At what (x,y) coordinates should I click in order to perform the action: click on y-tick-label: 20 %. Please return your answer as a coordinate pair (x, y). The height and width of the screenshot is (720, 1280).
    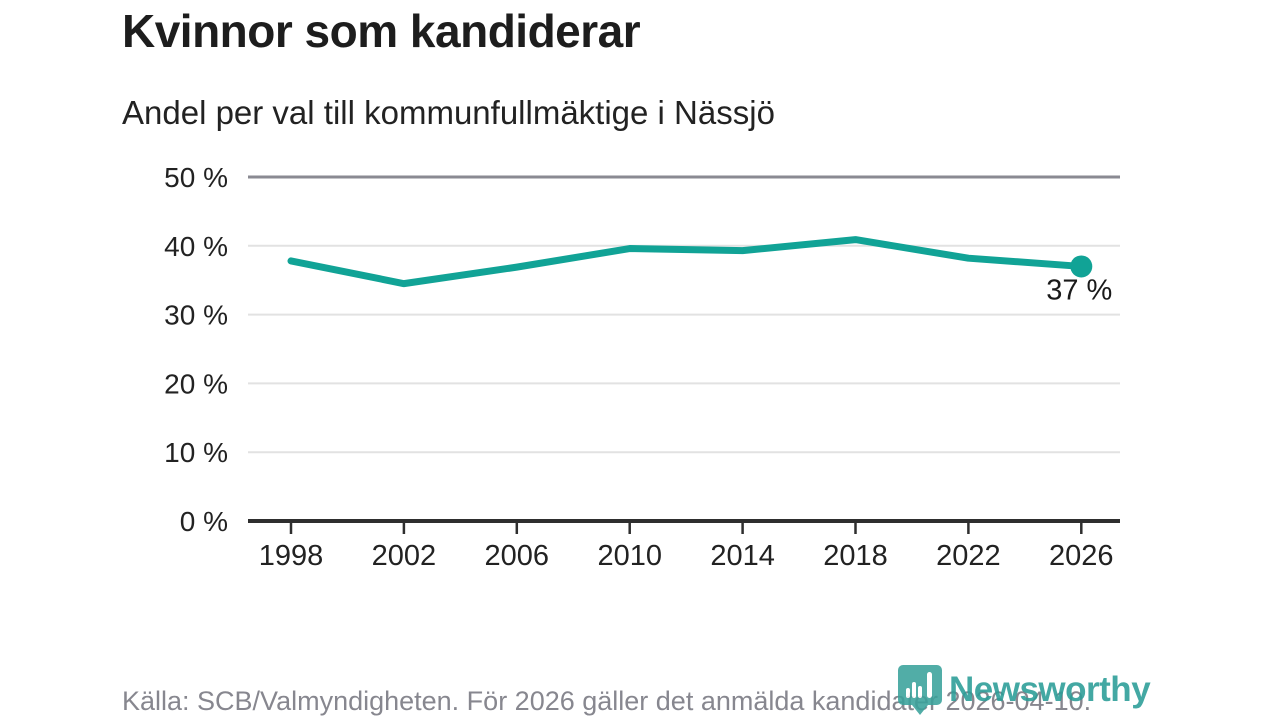
    Looking at the image, I should click on (196, 383).